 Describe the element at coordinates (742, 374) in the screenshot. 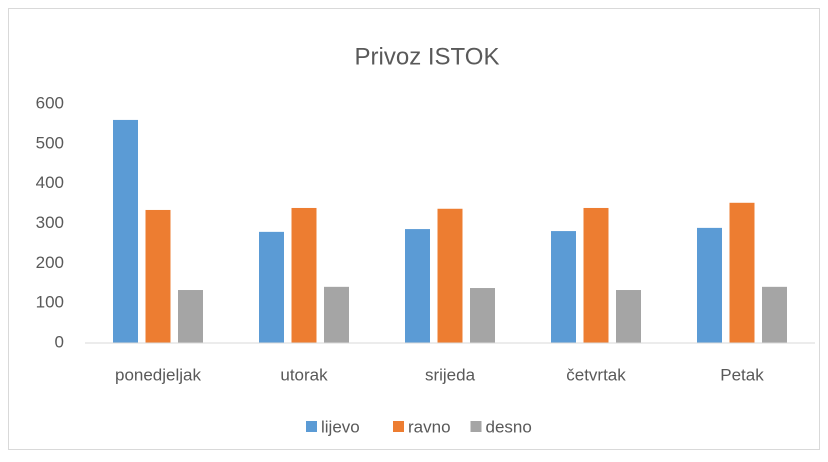

I see `x-tick-label: Petak` at that location.